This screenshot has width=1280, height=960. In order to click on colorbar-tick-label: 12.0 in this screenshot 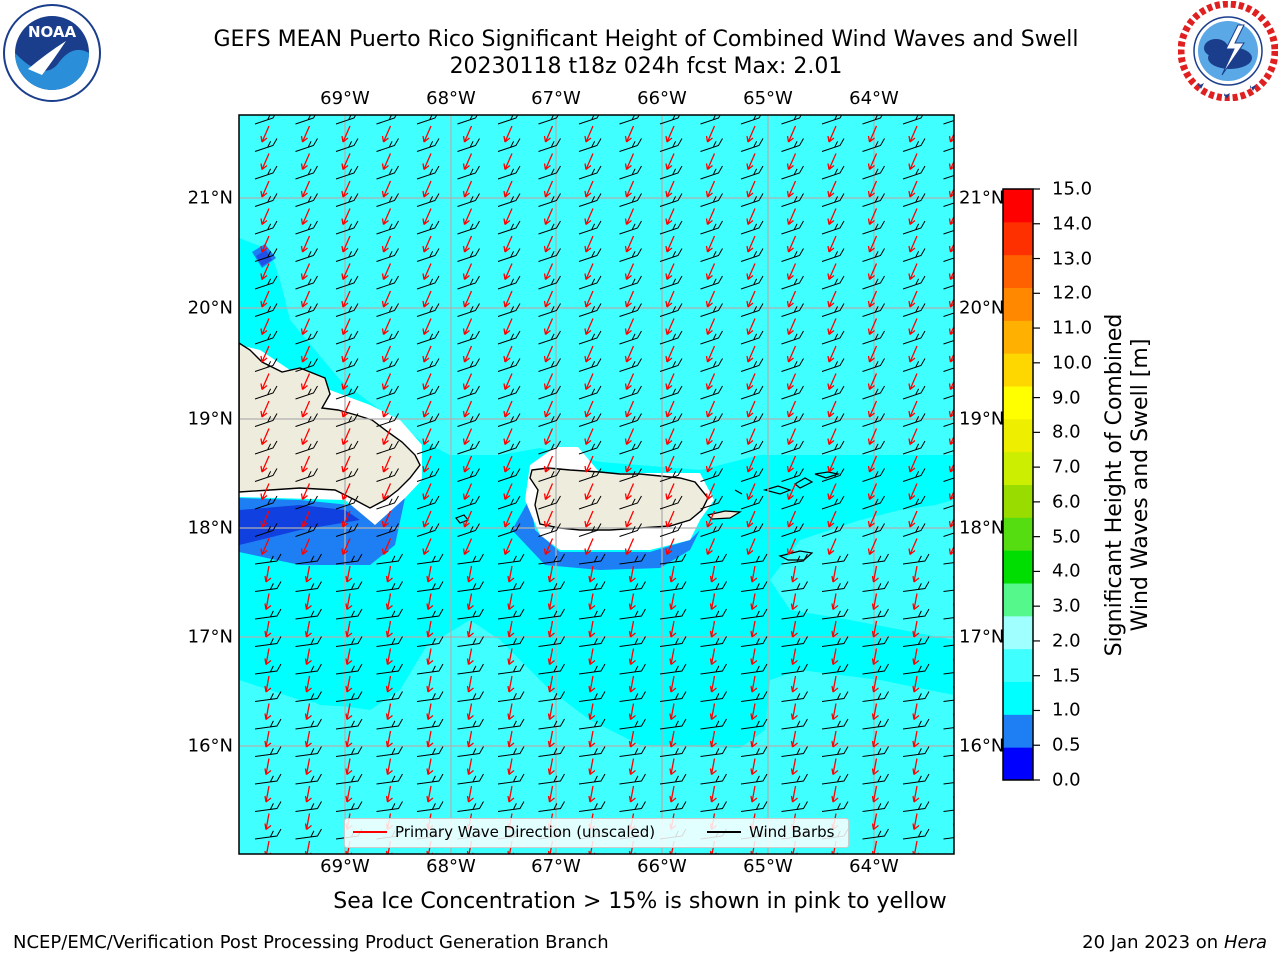, I will do `click(1072, 293)`.